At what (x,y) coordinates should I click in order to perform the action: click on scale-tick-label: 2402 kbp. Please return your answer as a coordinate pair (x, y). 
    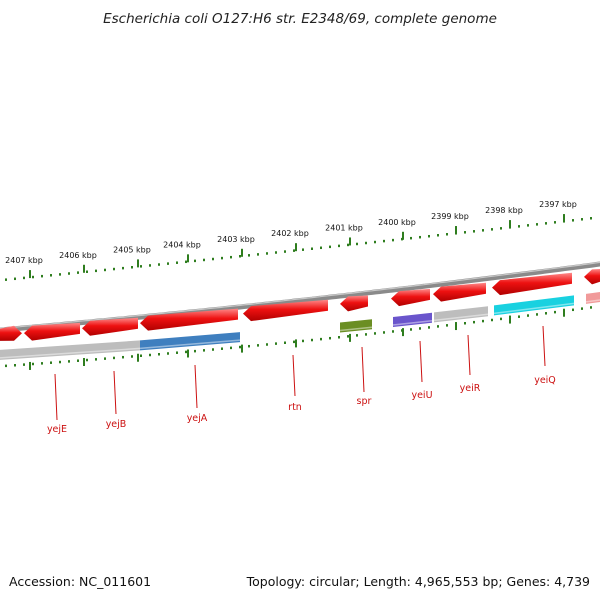
    Looking at the image, I should click on (290, 233).